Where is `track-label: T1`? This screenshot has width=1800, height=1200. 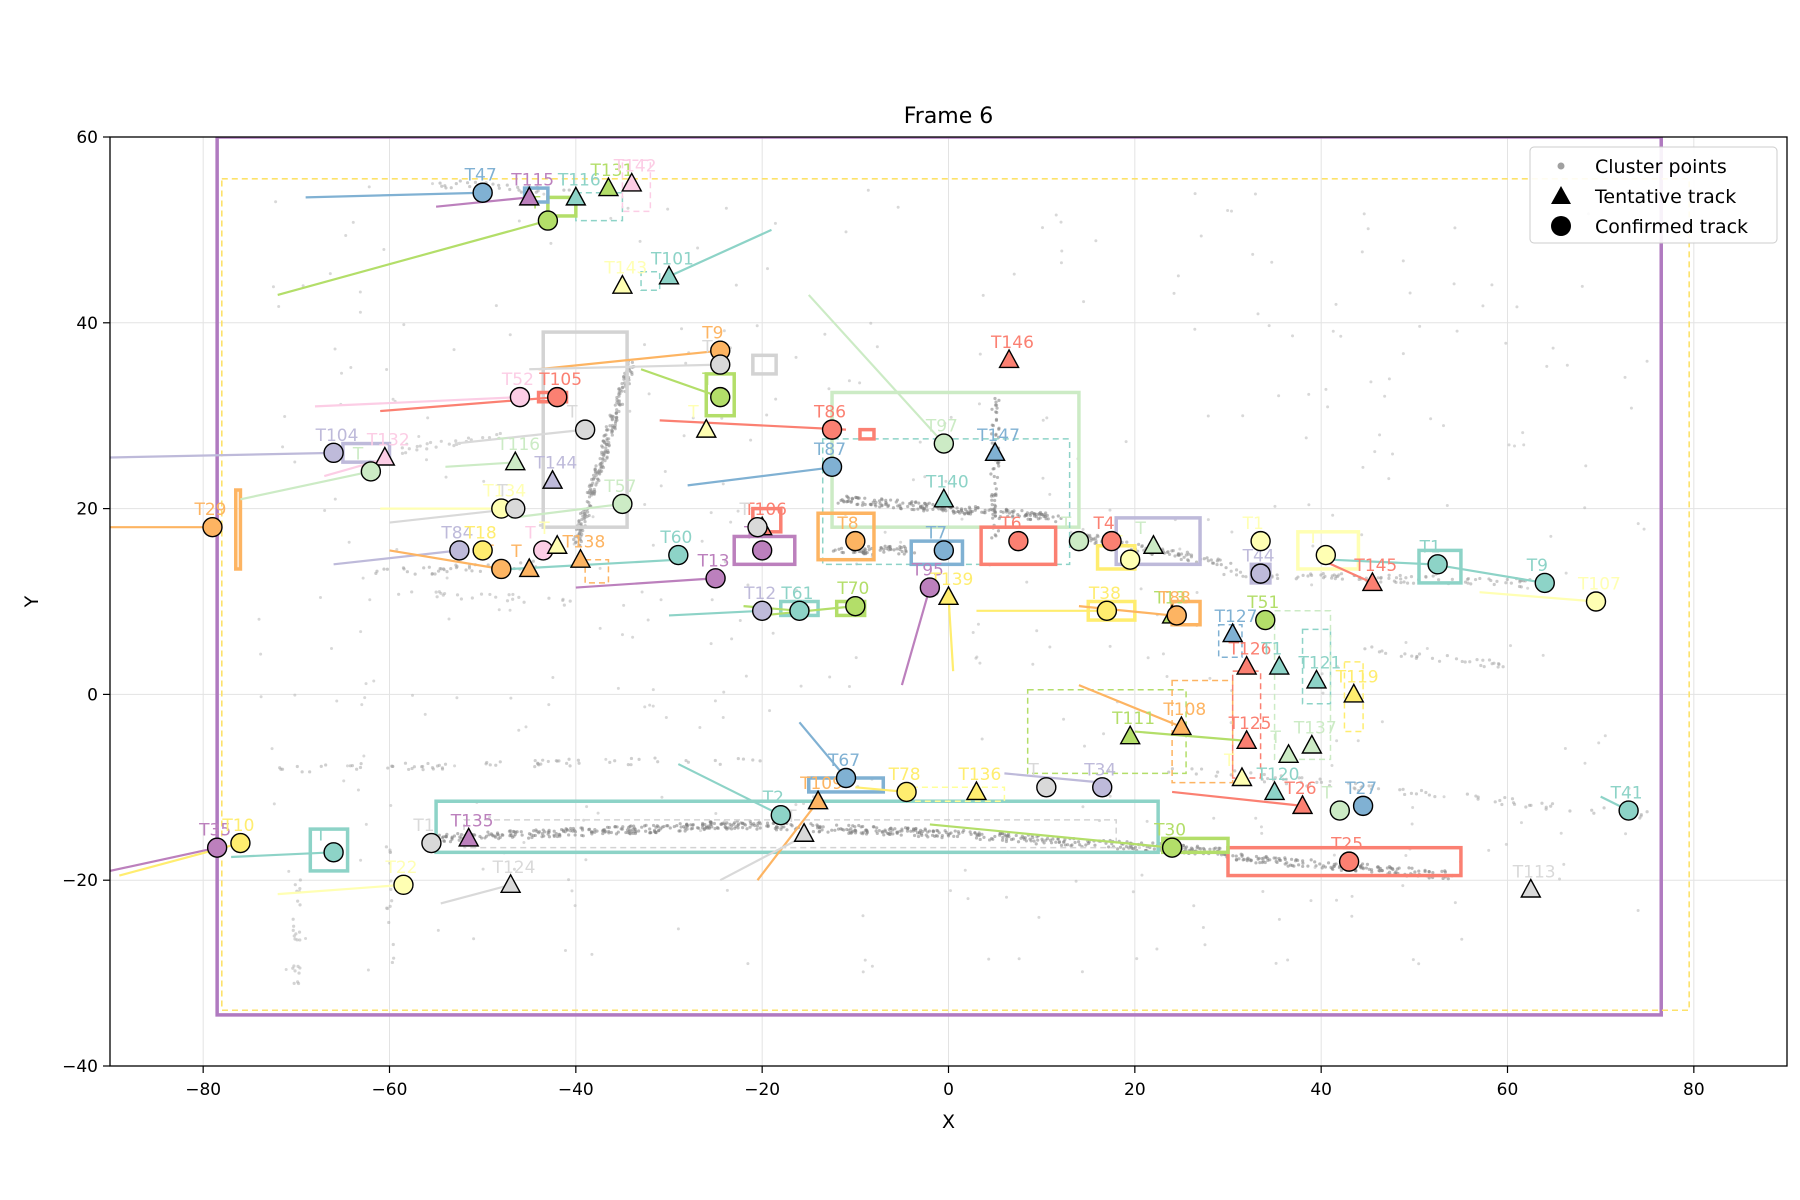 track-label: T1 is located at coordinates (1253, 524).